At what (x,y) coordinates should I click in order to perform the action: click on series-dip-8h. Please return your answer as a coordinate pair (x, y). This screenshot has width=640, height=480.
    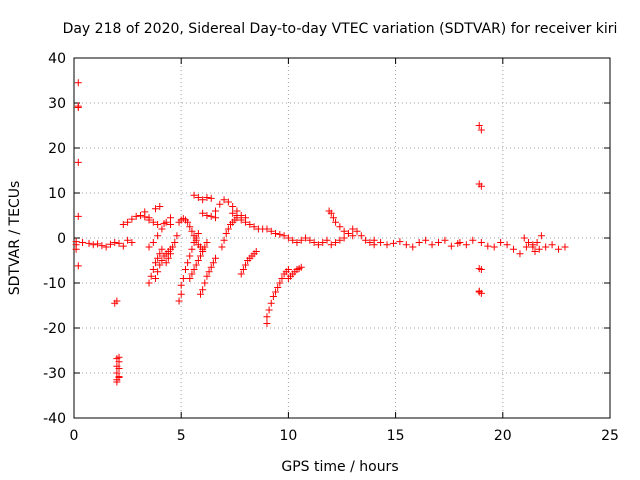
    Looking at the image, I should click on (248, 263).